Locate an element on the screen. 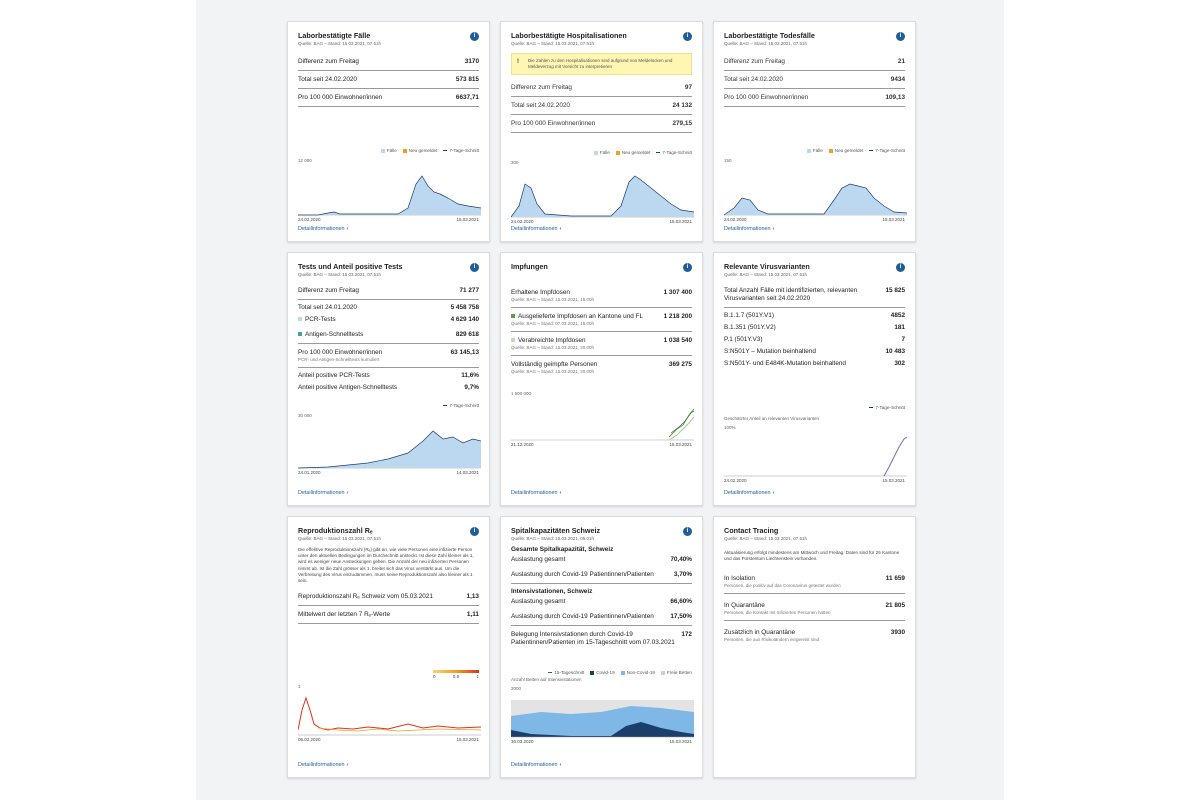 This screenshot has width=1200, height=800. stat-row: PCR-Tests 4 629 140 is located at coordinates (388, 320).